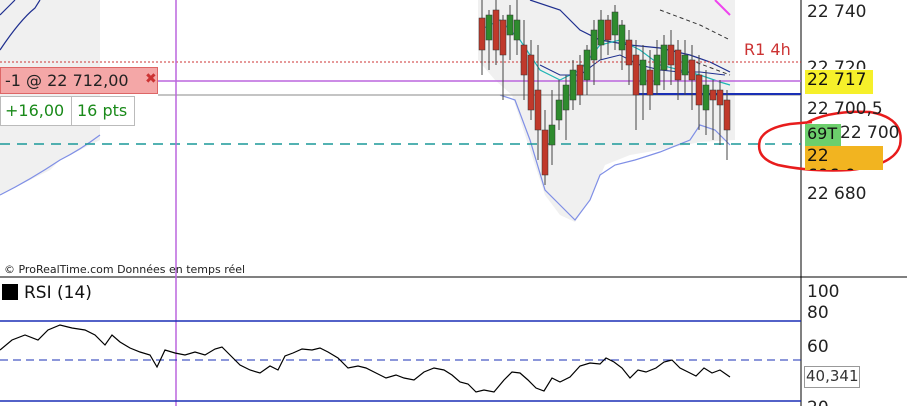 Image resolution: width=907 pixels, height=406 pixels. What do you see at coordinates (67, 80) in the screenshot?
I see `position-label: -1 @ 22 712,00` at bounding box center [67, 80].